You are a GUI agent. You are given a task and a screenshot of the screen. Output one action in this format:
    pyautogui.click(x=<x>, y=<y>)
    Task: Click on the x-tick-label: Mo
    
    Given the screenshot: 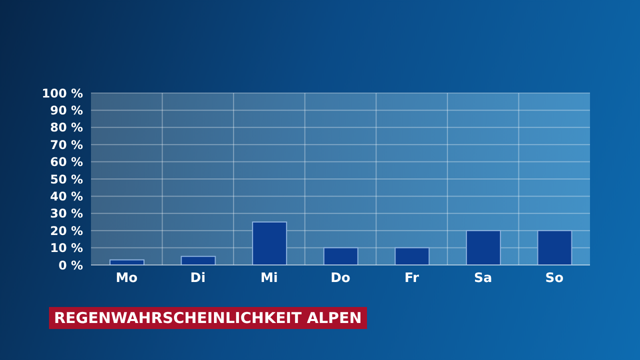 What is the action you would take?
    pyautogui.click(x=127, y=278)
    